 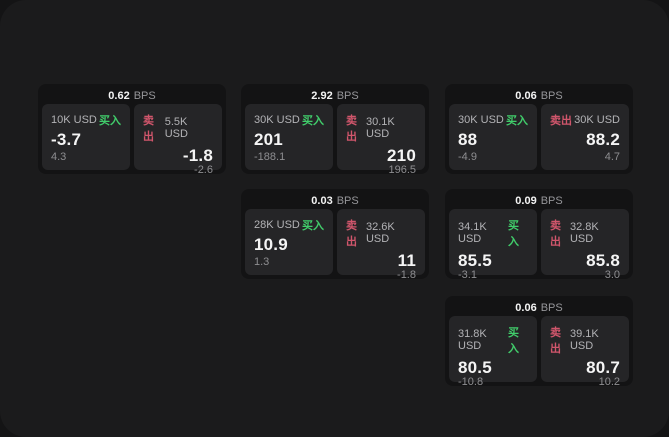 What do you see at coordinates (66, 139) in the screenshot?
I see `buy-price: -3.7` at bounding box center [66, 139].